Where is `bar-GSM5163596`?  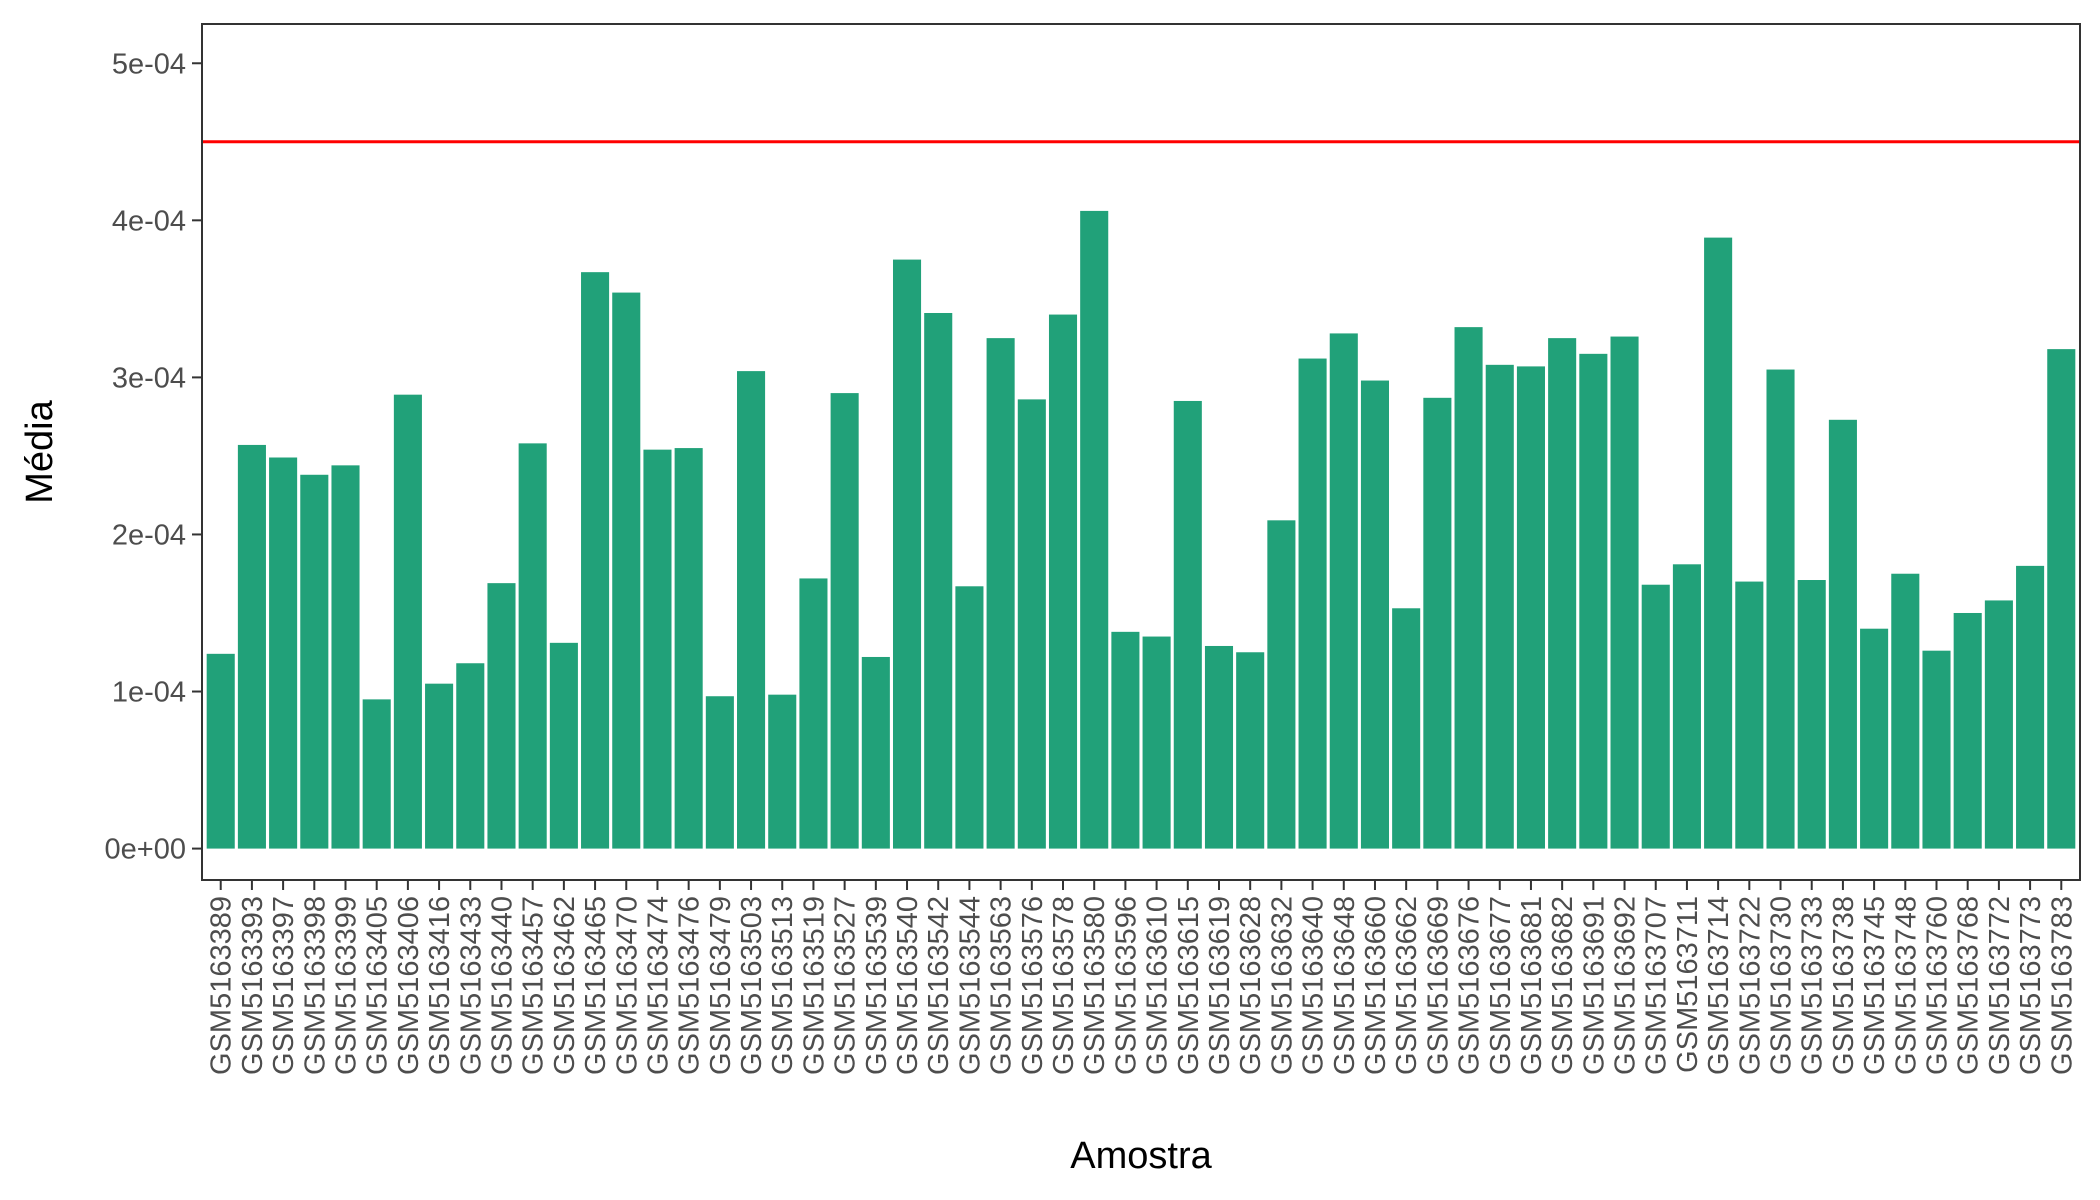 bar-GSM5163596 is located at coordinates (1125, 740).